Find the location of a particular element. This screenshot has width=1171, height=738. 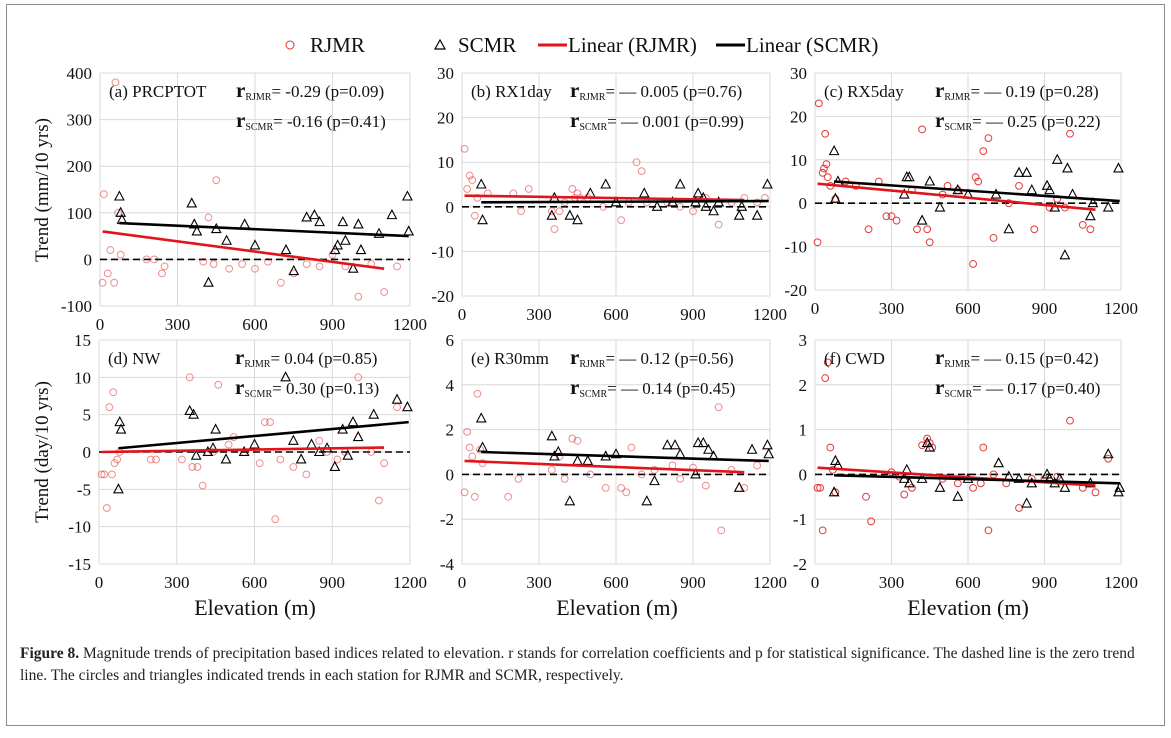

legend-label: RJMR is located at coordinates (337, 45).